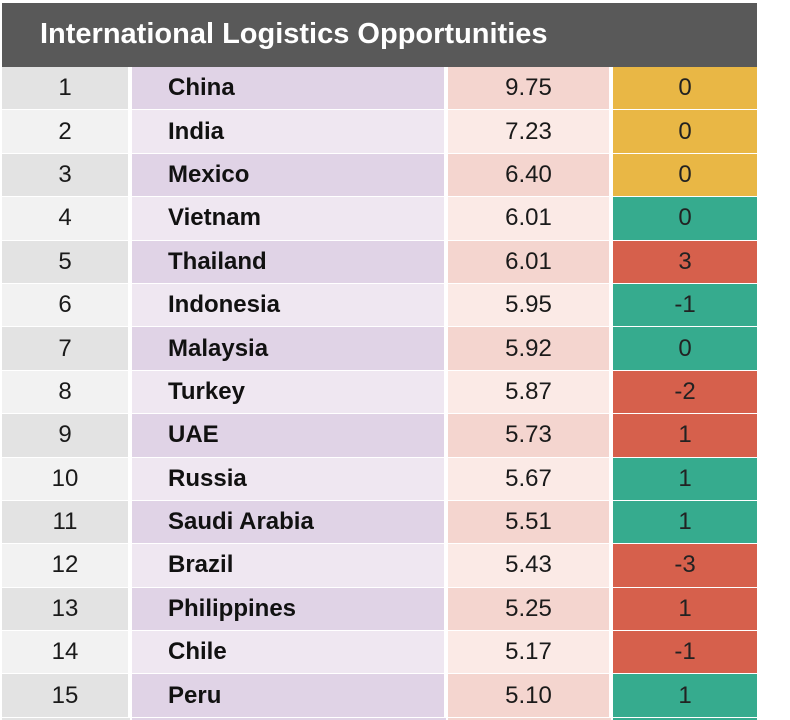 This screenshot has height=720, width=790. Describe the element at coordinates (289, 131) in the screenshot. I see `country-cell: India` at that location.